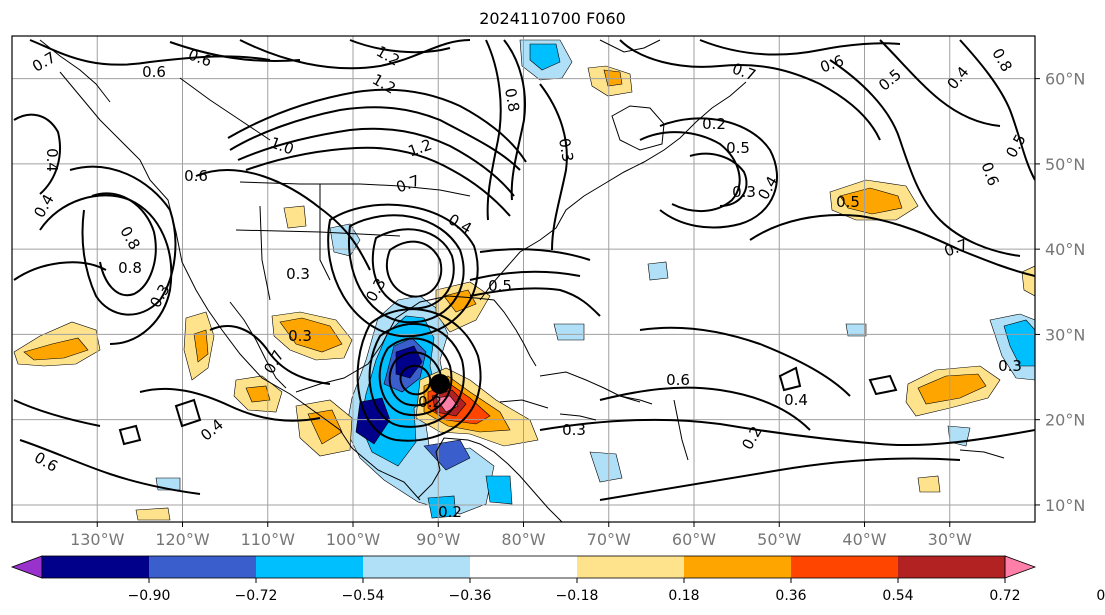 Image resolution: width=1105 pixels, height=615 pixels. I want to click on colorbar-tick-label: −0.54, so click(363, 596).